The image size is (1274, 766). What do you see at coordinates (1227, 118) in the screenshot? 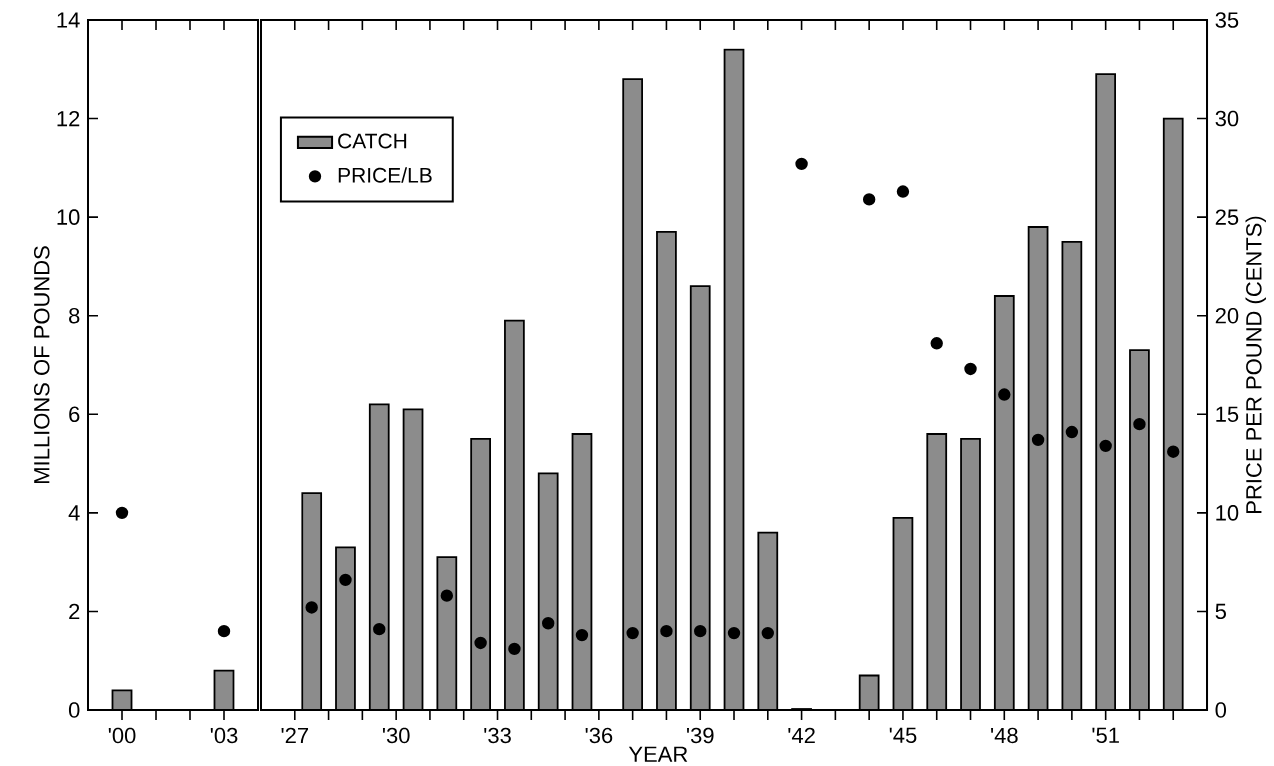
I see `y2-tick-label: 30` at bounding box center [1227, 118].